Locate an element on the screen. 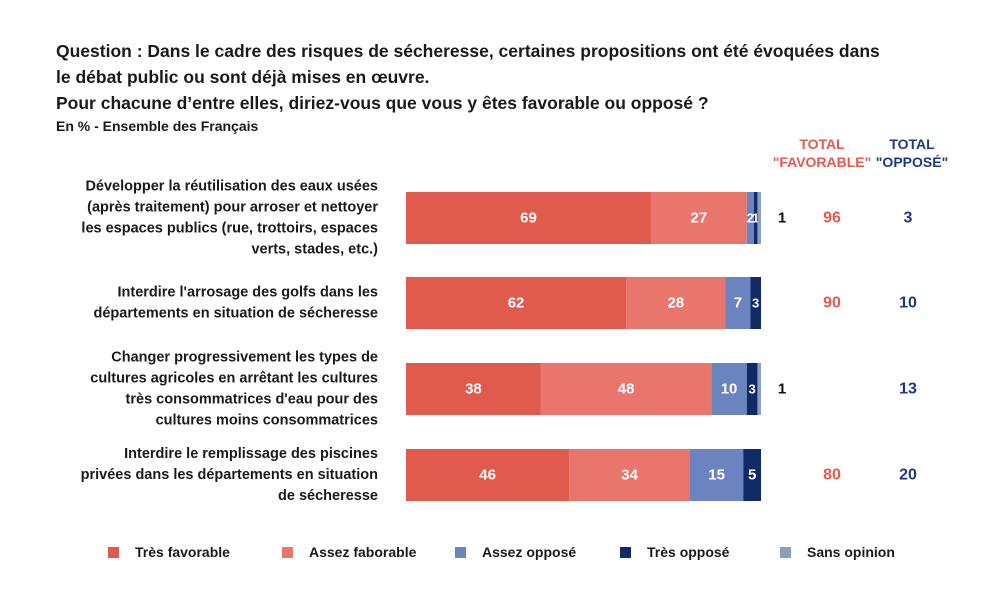 The image size is (1000, 600). data-label: 38 is located at coordinates (473, 389).